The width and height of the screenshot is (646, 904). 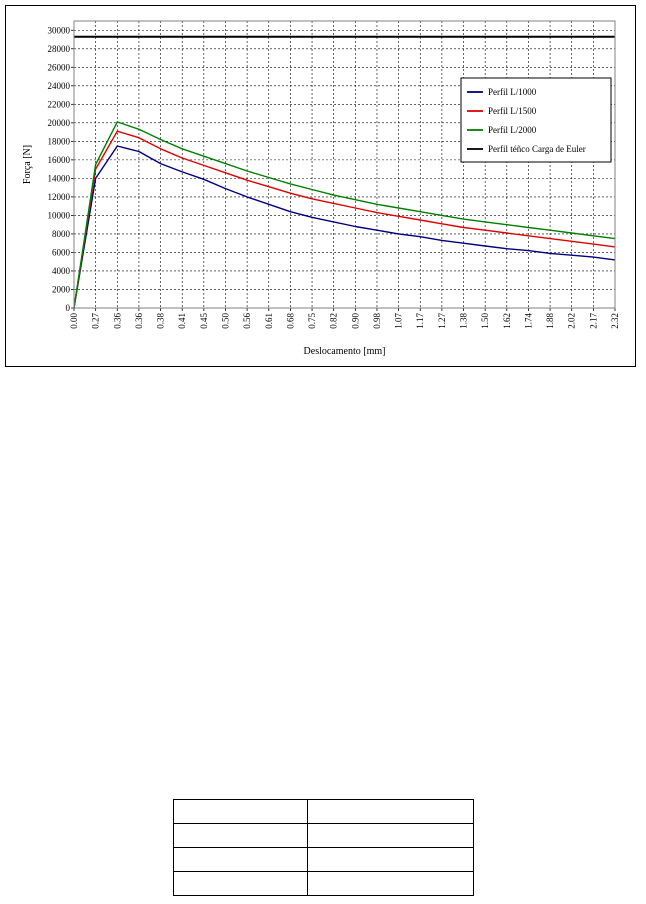 What do you see at coordinates (59, 141) in the screenshot?
I see `y-tick-label: 18000` at bounding box center [59, 141].